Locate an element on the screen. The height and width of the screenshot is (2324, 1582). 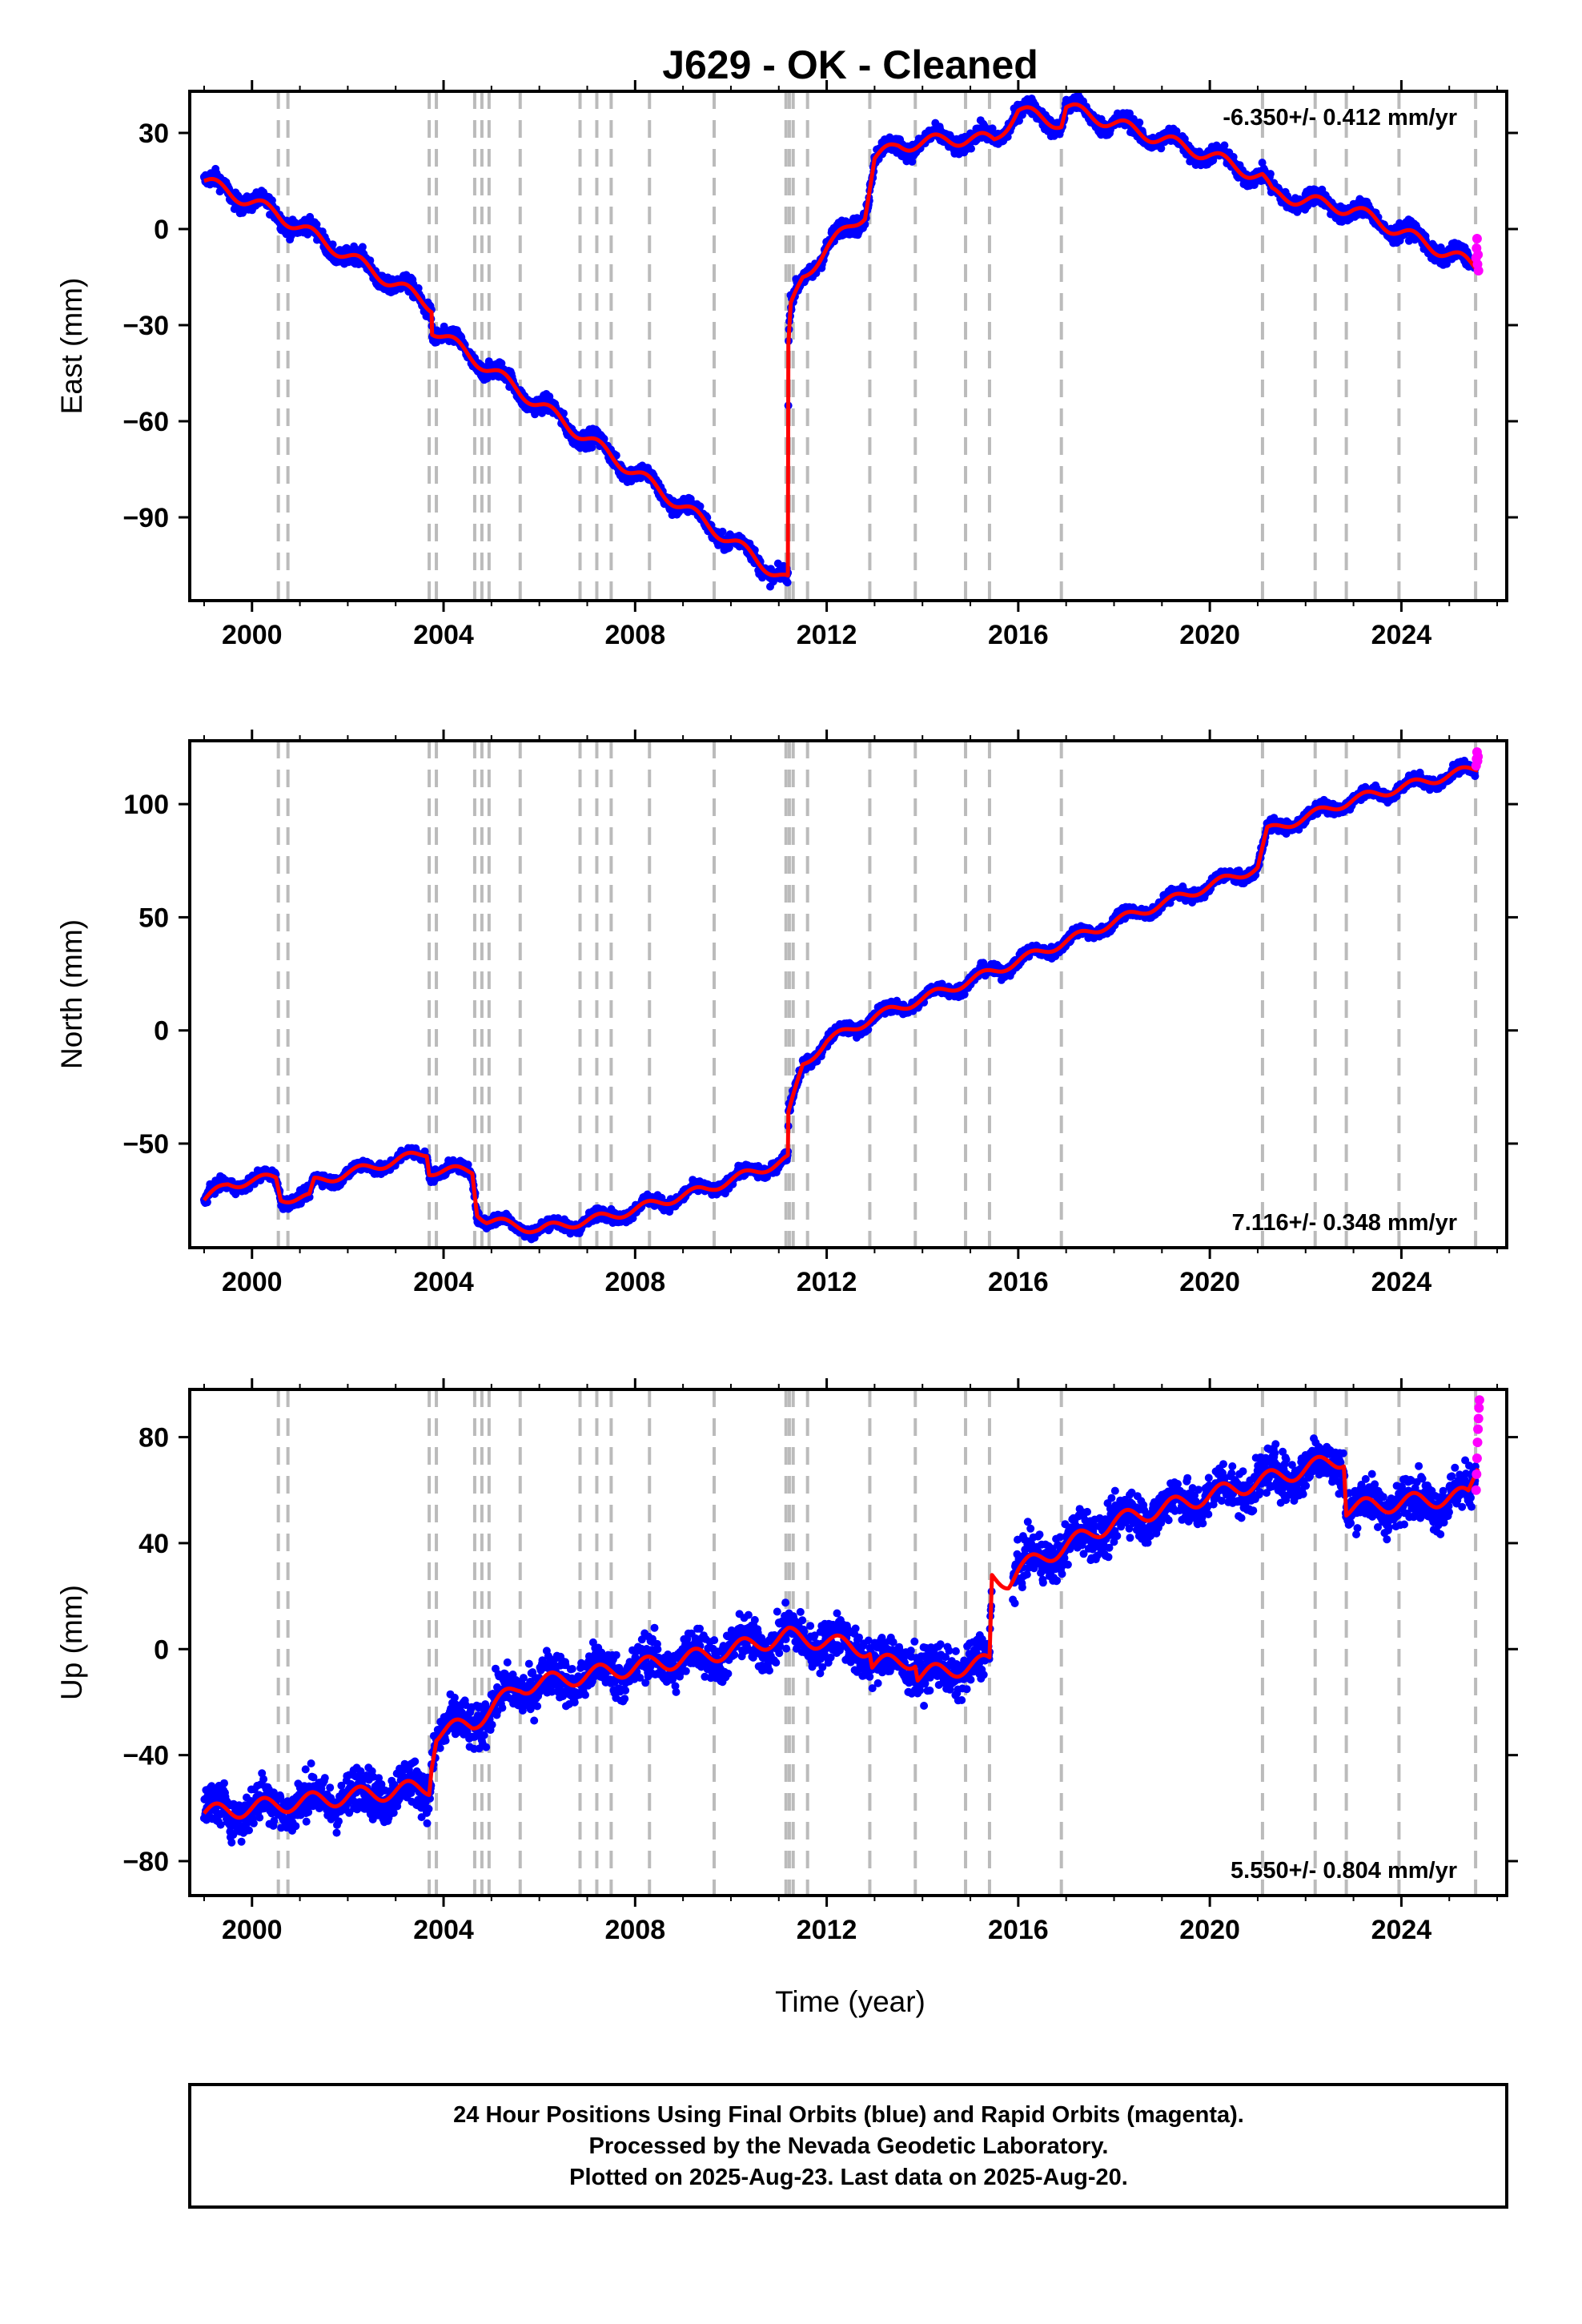
x-tick-label: 2016 is located at coordinates (1018, 635).